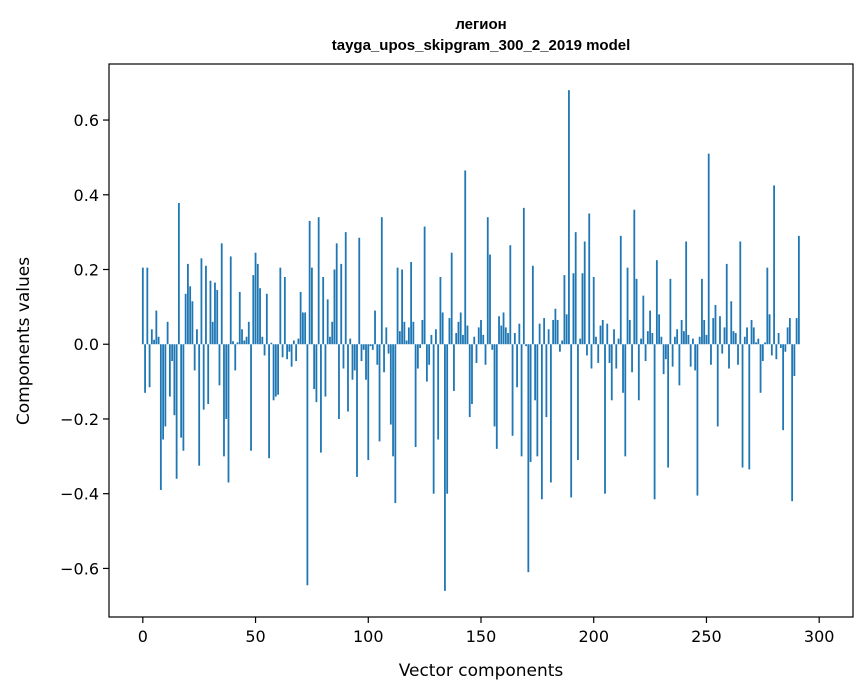  What do you see at coordinates (819, 636) in the screenshot?
I see `x-tick-label: 300` at bounding box center [819, 636].